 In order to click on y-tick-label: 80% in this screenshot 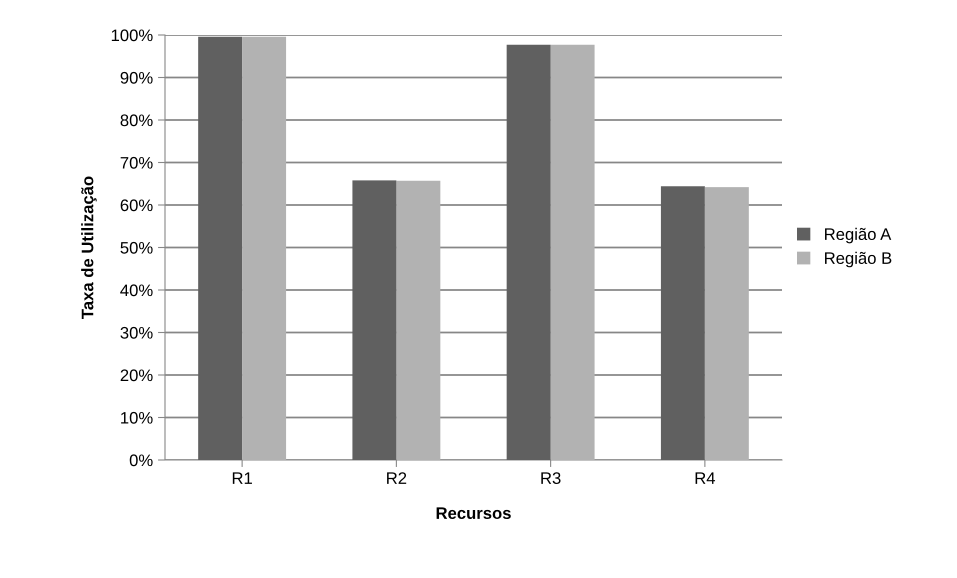, I will do `click(136, 120)`.